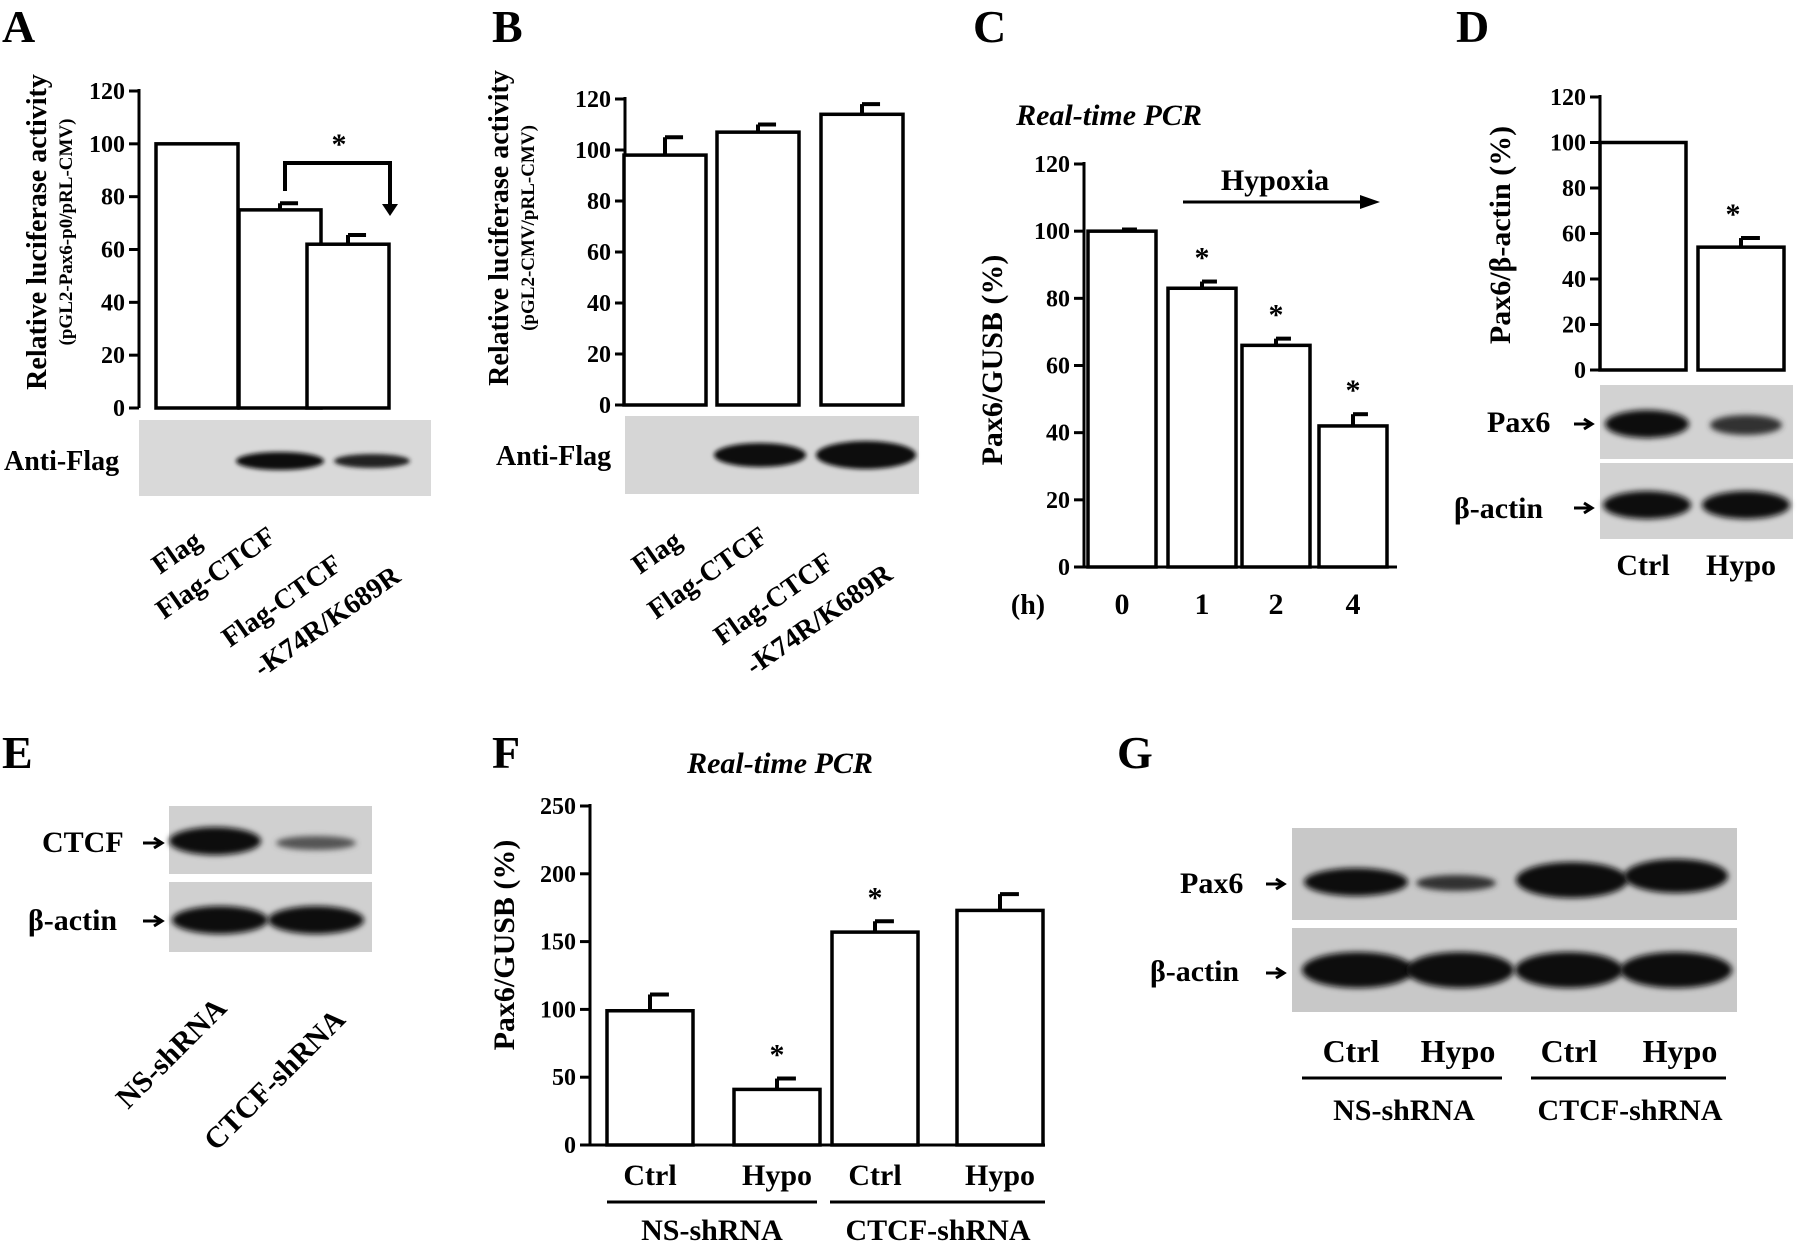 This screenshot has height=1245, width=1800. Describe the element at coordinates (18, 26) in the screenshot. I see `panel-letter-a: A` at that location.